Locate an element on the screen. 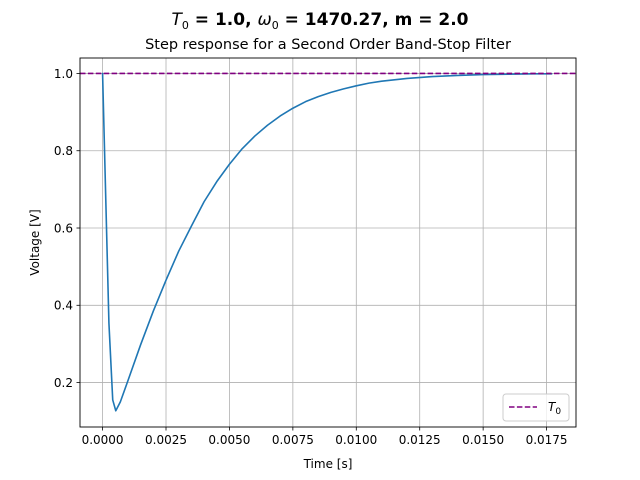 The image size is (640, 480). legend: T0 is located at coordinates (536, 407).